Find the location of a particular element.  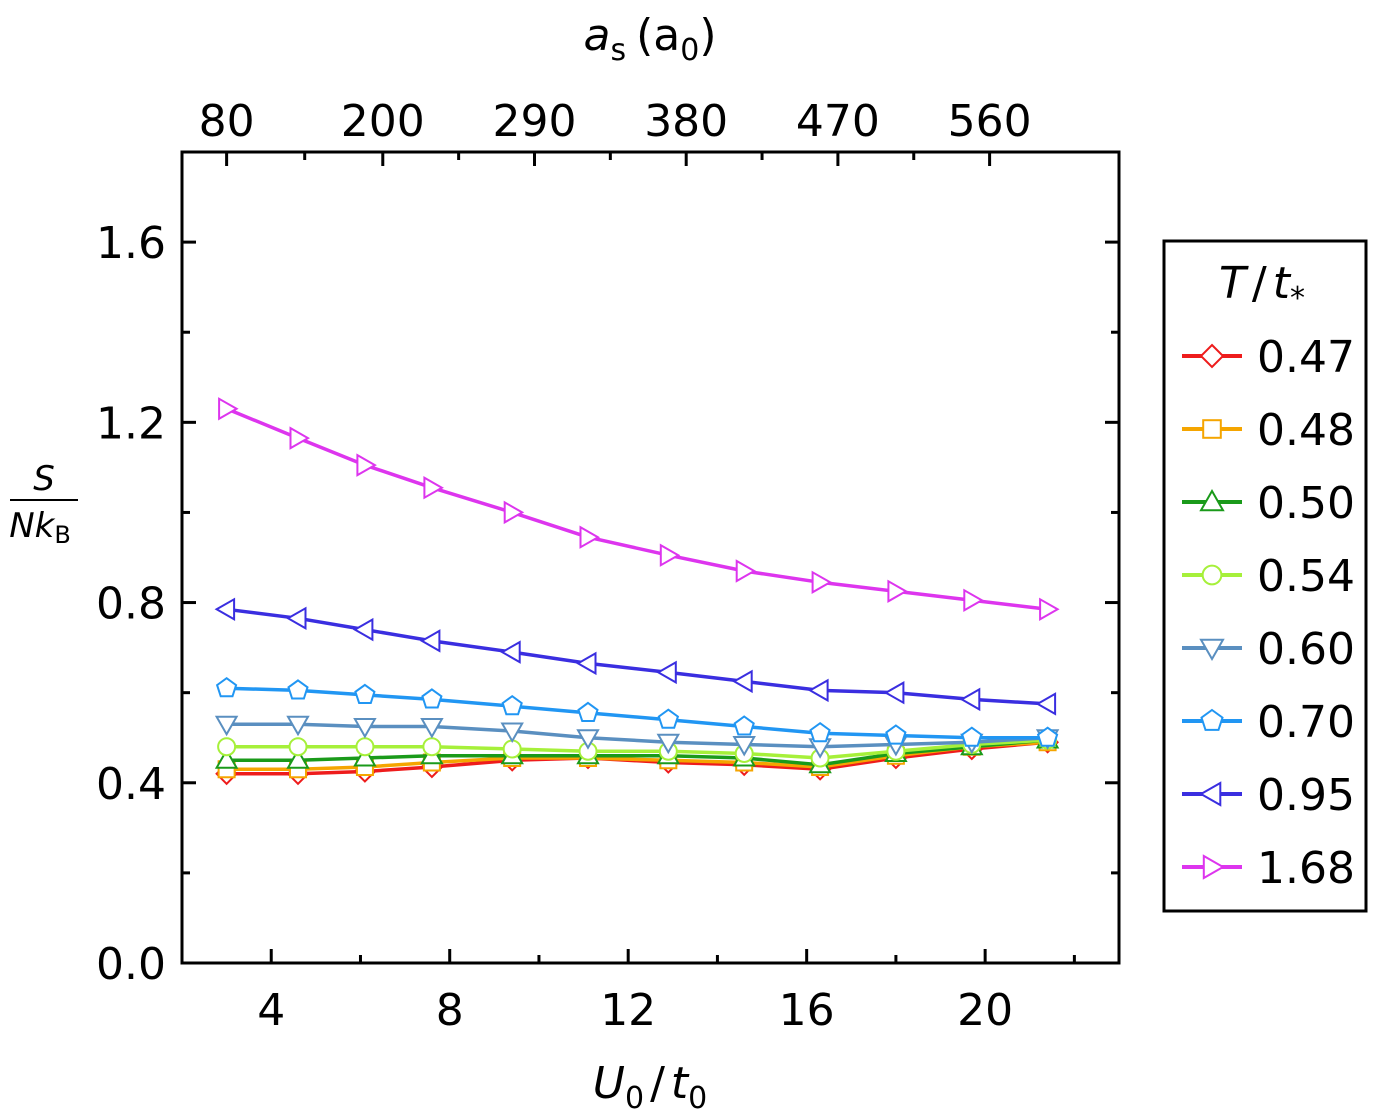

top-tick-label: 200 is located at coordinates (383, 121).